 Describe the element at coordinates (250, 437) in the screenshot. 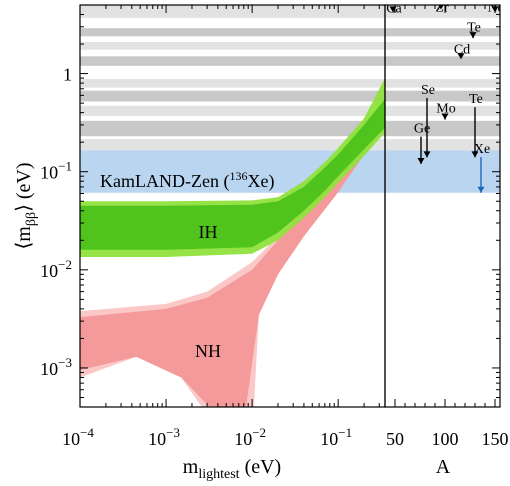

I see `x-tick-label: 10⁻²` at that location.